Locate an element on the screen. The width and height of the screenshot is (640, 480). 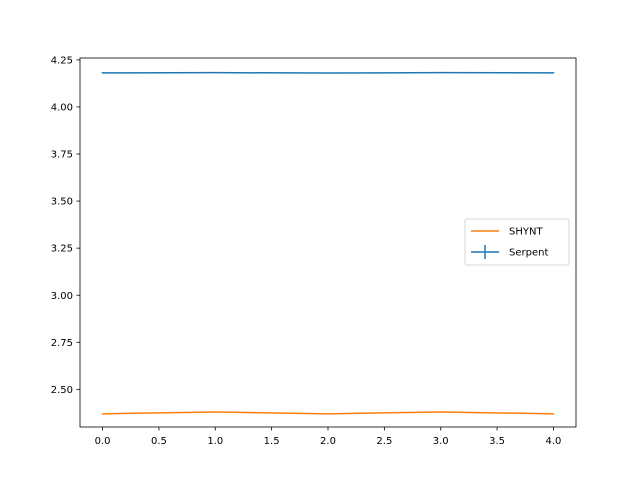
x-tick-label: 3.0 is located at coordinates (441, 441).